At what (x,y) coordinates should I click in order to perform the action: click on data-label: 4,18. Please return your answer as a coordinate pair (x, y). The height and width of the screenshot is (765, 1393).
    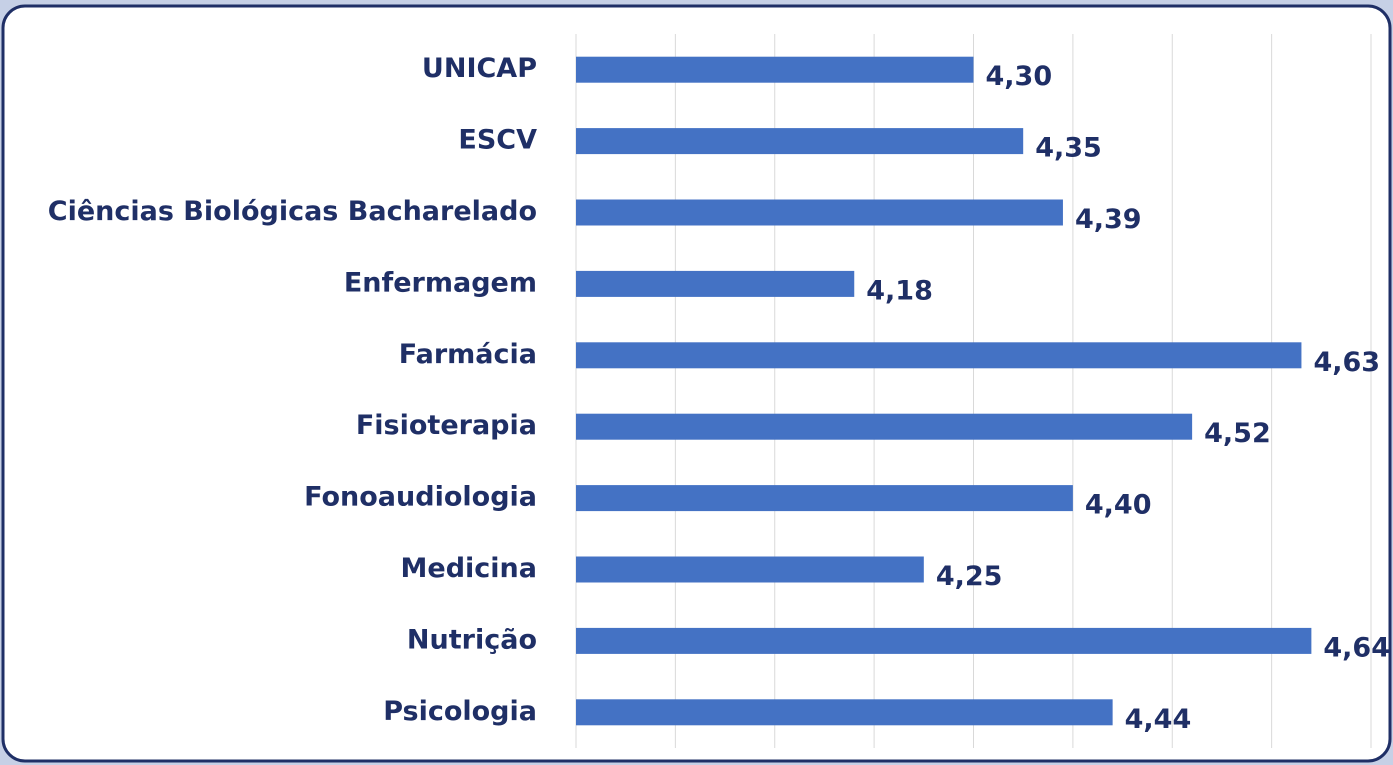
    Looking at the image, I should click on (899, 290).